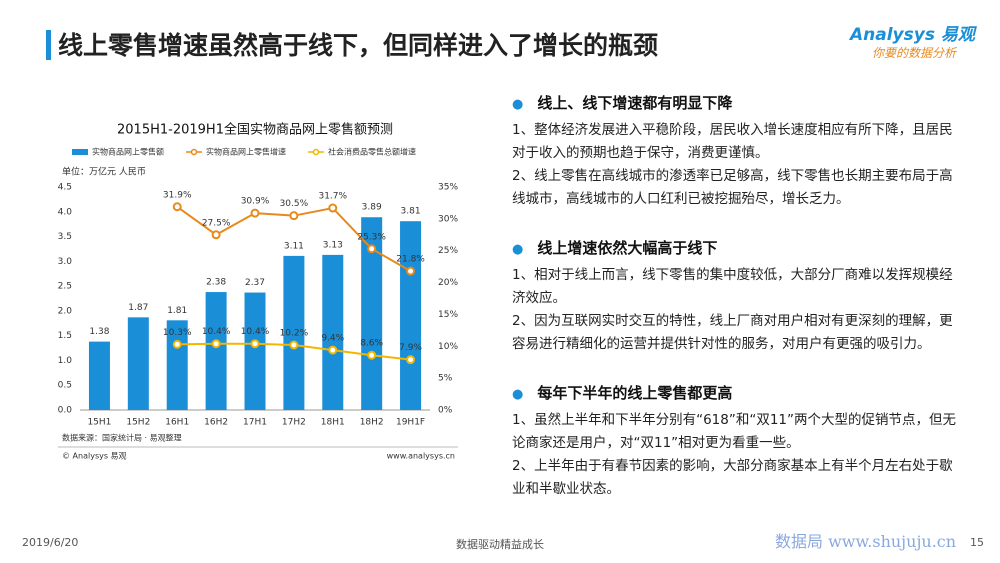 The image size is (1000, 563). What do you see at coordinates (65, 386) in the screenshot?
I see `y-tick-label: 0.5` at bounding box center [65, 386].